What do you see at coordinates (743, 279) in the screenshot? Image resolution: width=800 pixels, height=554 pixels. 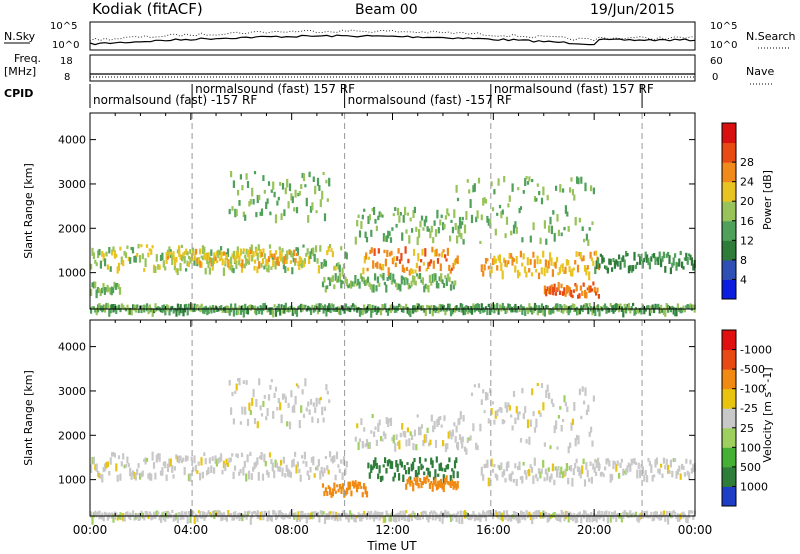 I see `colorbar-tick-label: 4` at bounding box center [743, 279].